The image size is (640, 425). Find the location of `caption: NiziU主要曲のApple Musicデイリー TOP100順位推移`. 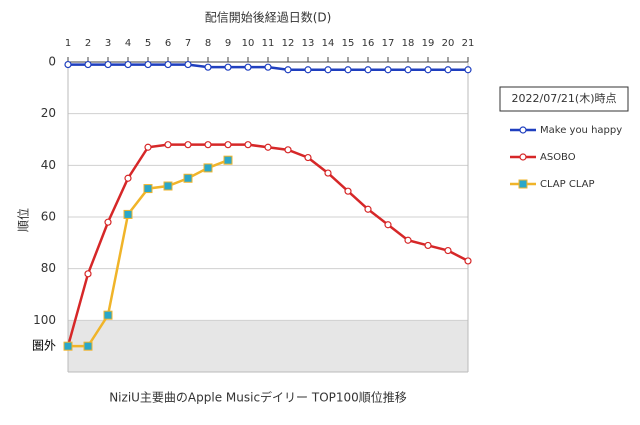

caption: NiziU主要曲のApple Musicデイリー TOP100順位推移 is located at coordinates (258, 397).